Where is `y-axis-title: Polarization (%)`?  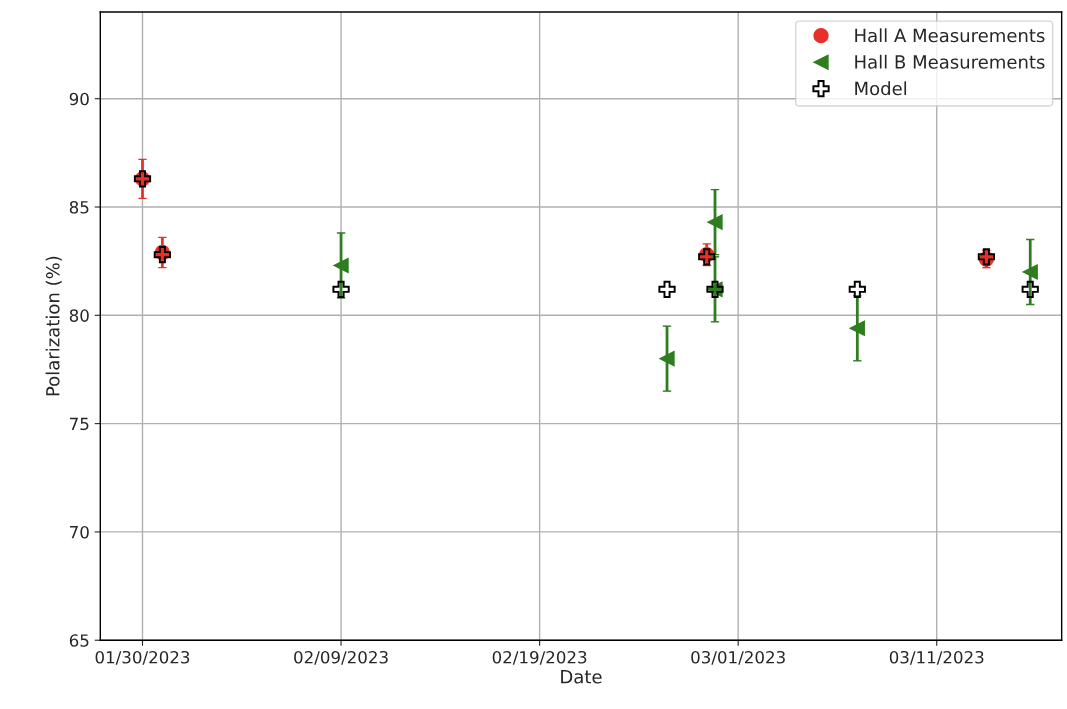
y-axis-title: Polarization (%) is located at coordinates (53, 326).